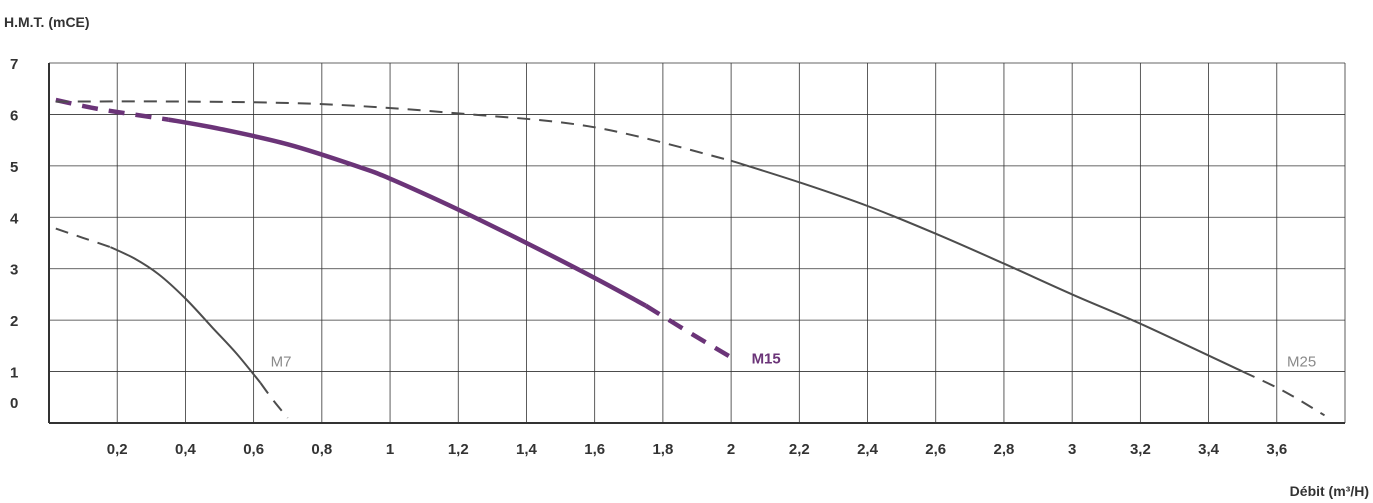 The height and width of the screenshot is (503, 1373). Describe the element at coordinates (1329, 491) in the screenshot. I see `x-axis-title: Débit (m³/H)` at that location.